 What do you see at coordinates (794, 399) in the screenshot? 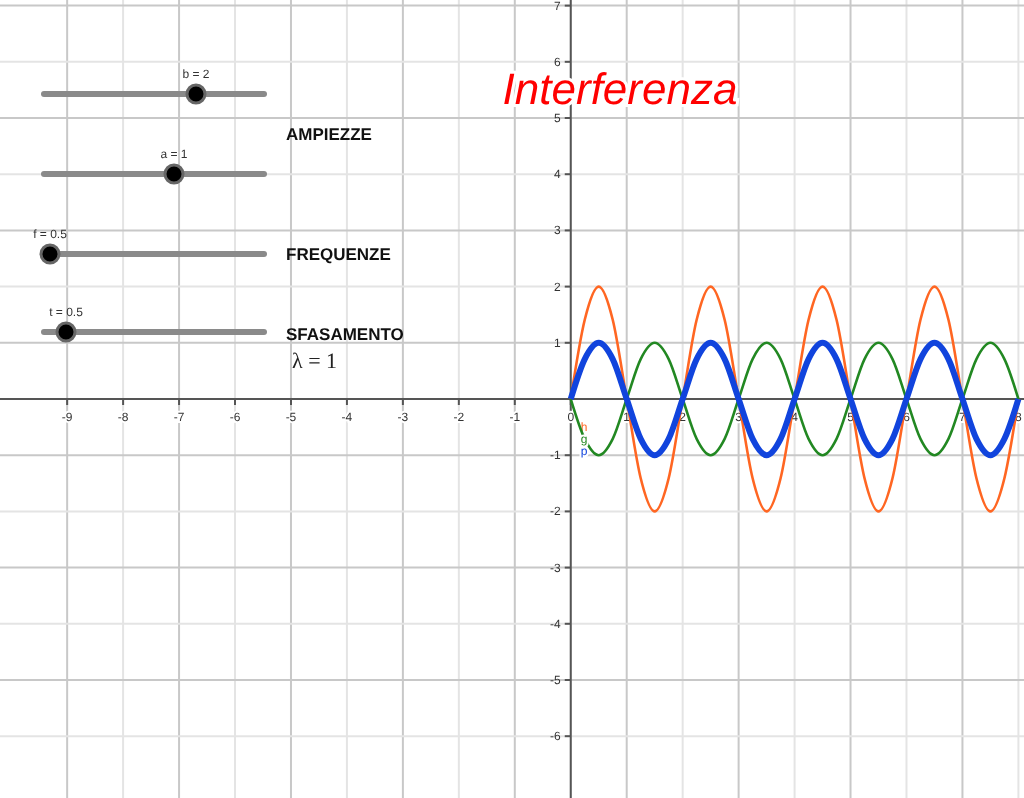
I see `line-series` at bounding box center [794, 399].